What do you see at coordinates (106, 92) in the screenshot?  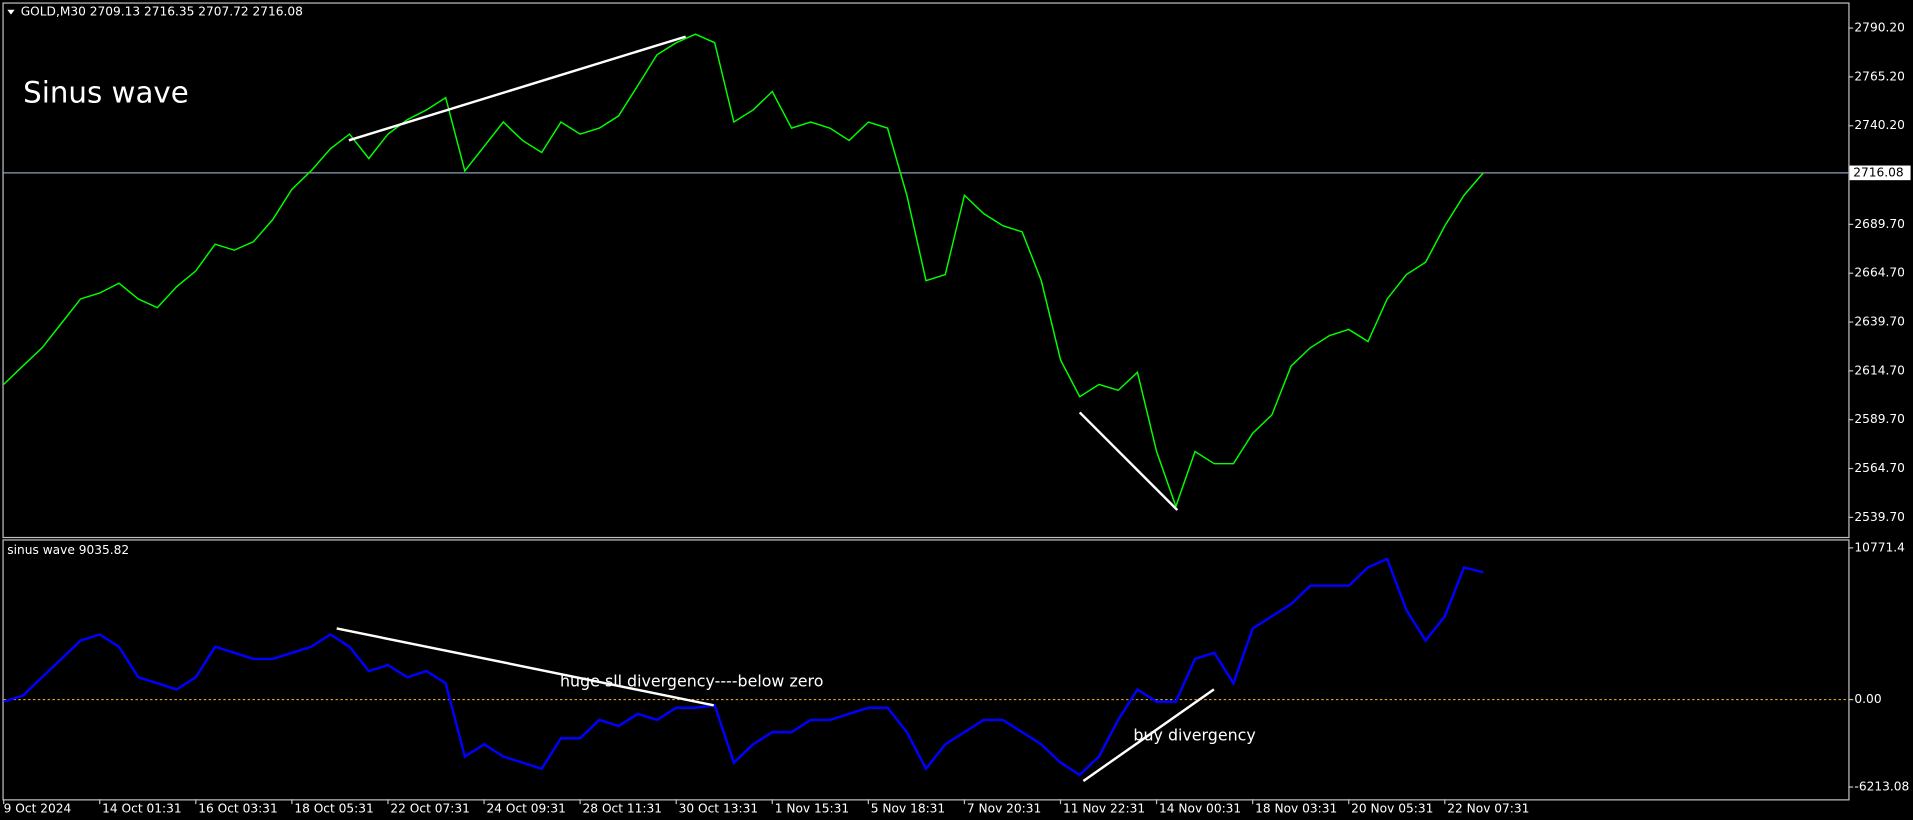 I see `chart-label: Sinus wave` at bounding box center [106, 92].